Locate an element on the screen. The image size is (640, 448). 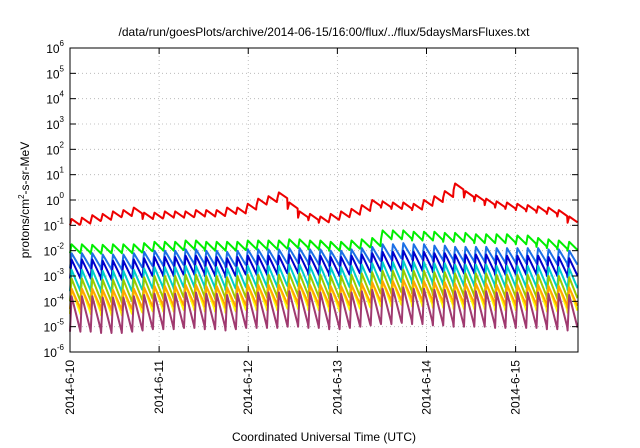
y-tick-label: 10⁴ is located at coordinates (55, 98).